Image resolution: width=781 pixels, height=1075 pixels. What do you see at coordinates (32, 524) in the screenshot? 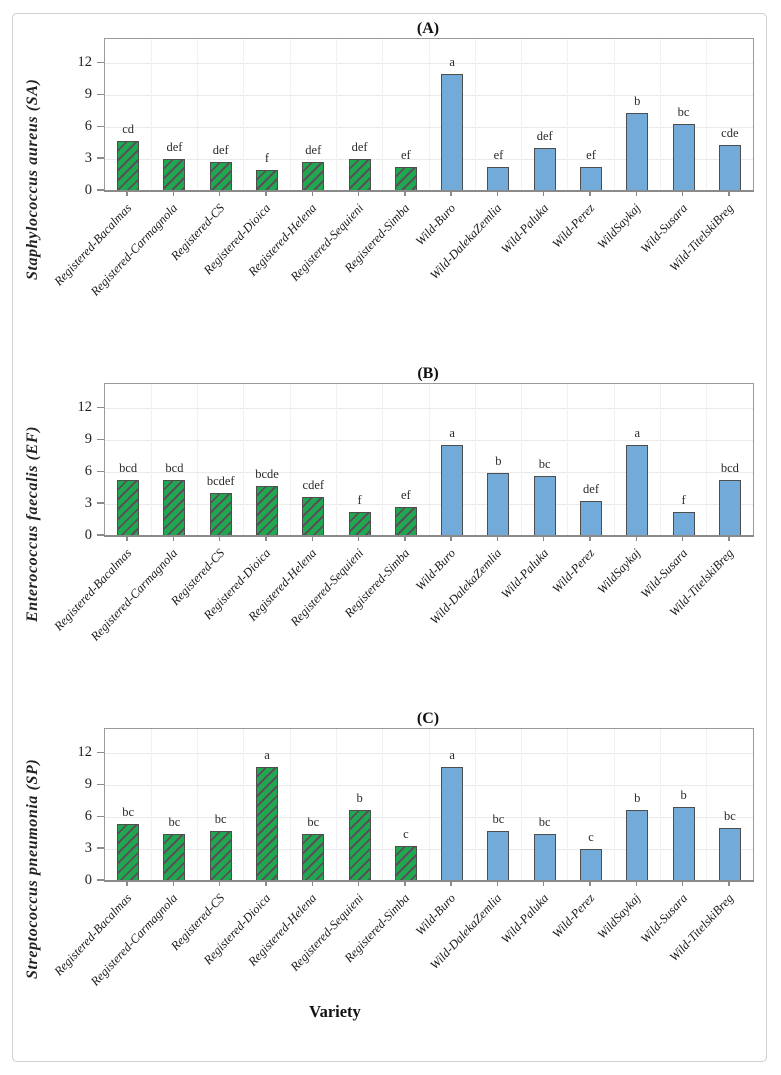
I see `panel-b-y-axis-label: Enterococcus faecalis (EF)` at bounding box center [32, 524].